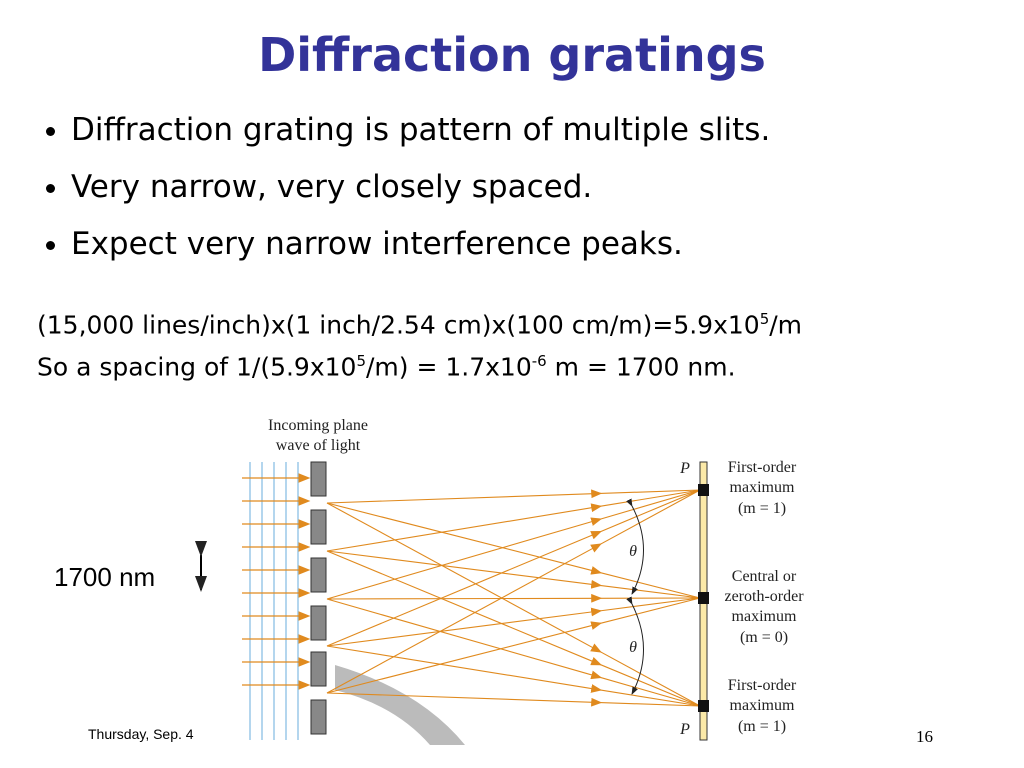 This screenshot has width=1024, height=768. What do you see at coordinates (420, 250) in the screenshot?
I see `bullet: Expect very narrow interference peaks.` at bounding box center [420, 250].